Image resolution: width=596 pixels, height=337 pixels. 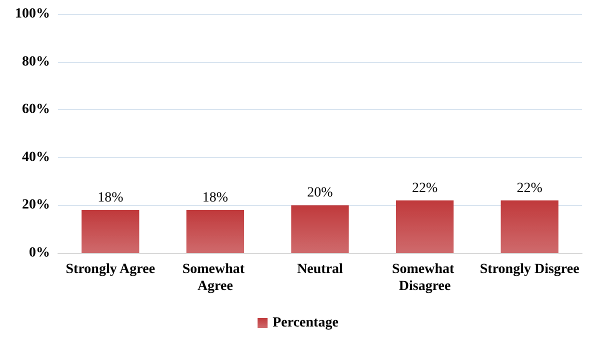 I want to click on y-tick-label: 40%, so click(x=36, y=157).